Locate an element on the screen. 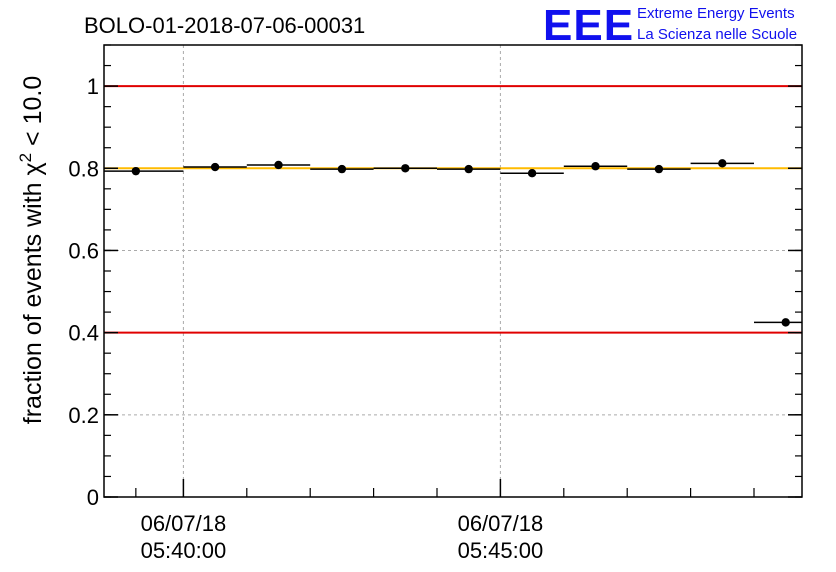 This screenshot has height=572, width=836. y-tick-label: 0.4 is located at coordinates (83, 333).